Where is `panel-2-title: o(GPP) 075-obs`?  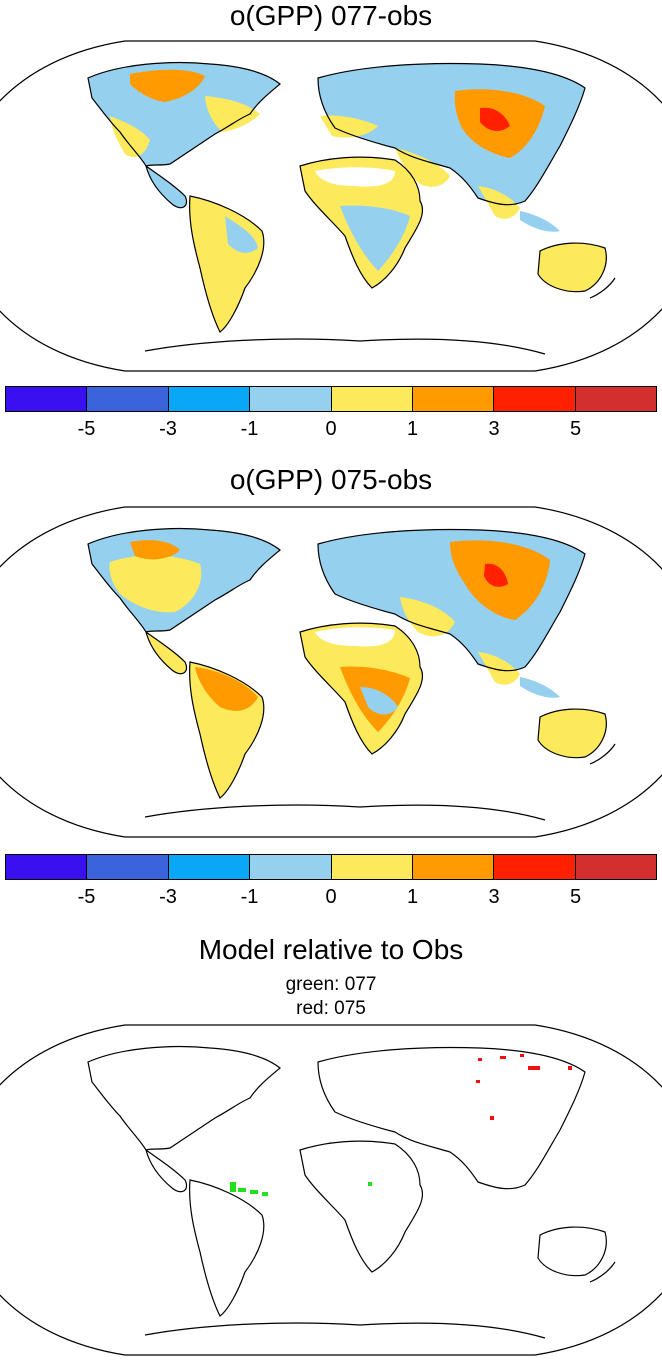
panel-2-title: o(GPP) 075-obs is located at coordinates (331, 479).